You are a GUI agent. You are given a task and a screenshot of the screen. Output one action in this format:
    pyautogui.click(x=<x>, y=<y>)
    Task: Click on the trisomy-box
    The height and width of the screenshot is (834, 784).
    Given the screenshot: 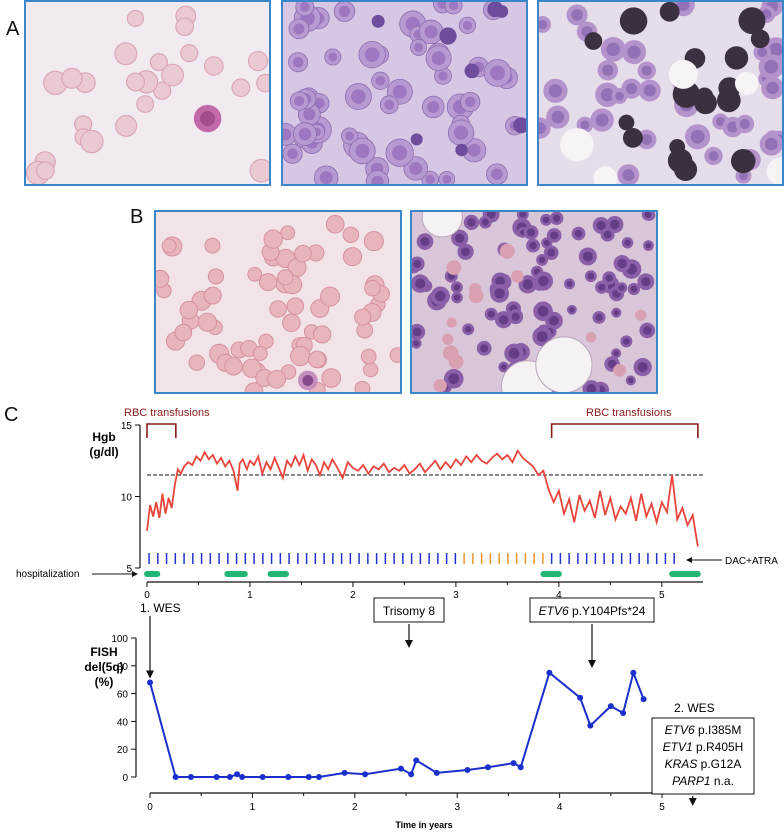 What is the action you would take?
    pyautogui.click(x=409, y=610)
    